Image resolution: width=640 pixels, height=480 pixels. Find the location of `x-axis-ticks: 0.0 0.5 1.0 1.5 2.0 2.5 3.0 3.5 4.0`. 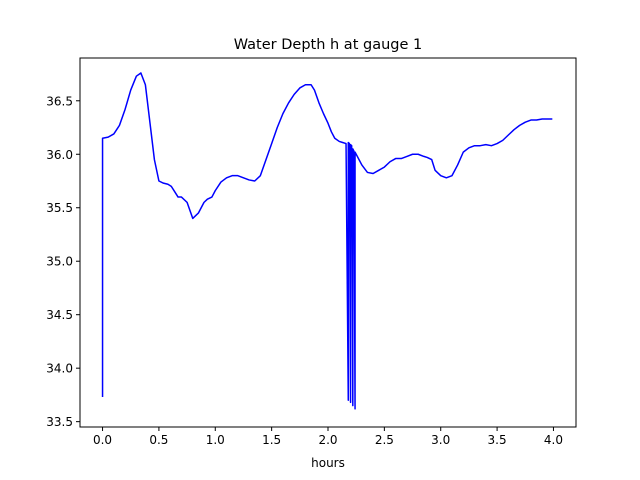

x-axis-ticks: 0.0 0.5 1.0 1.5 2.0 2.5 3.0 3.5 4.0 is located at coordinates (328, 437).